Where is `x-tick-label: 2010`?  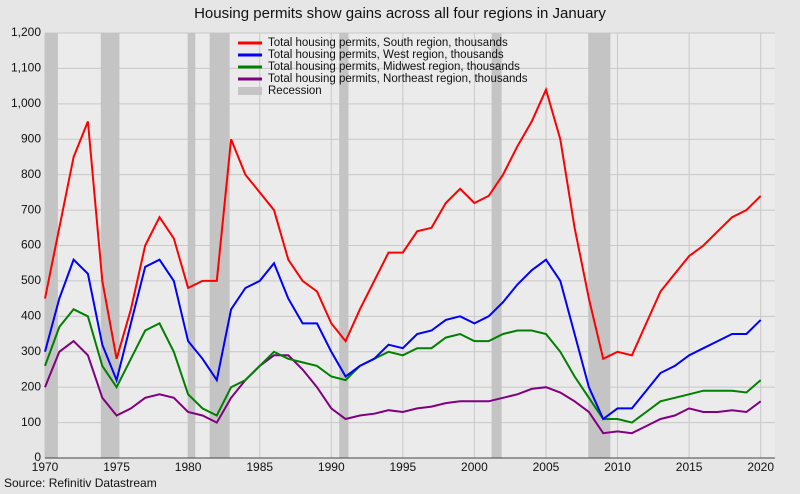 x-tick-label: 2010 is located at coordinates (617, 467).